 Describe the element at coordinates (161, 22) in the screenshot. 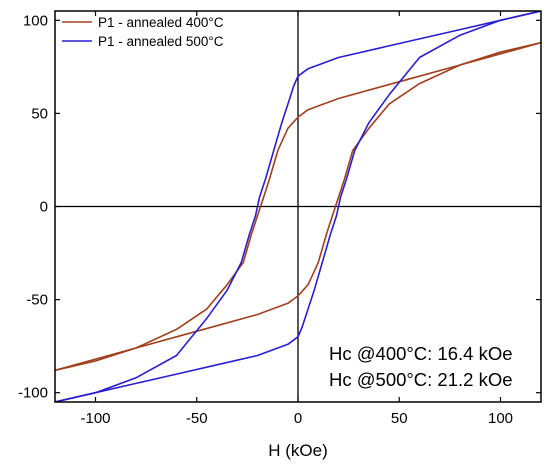

I see `legend-label: P1 - annealed 400°C` at that location.